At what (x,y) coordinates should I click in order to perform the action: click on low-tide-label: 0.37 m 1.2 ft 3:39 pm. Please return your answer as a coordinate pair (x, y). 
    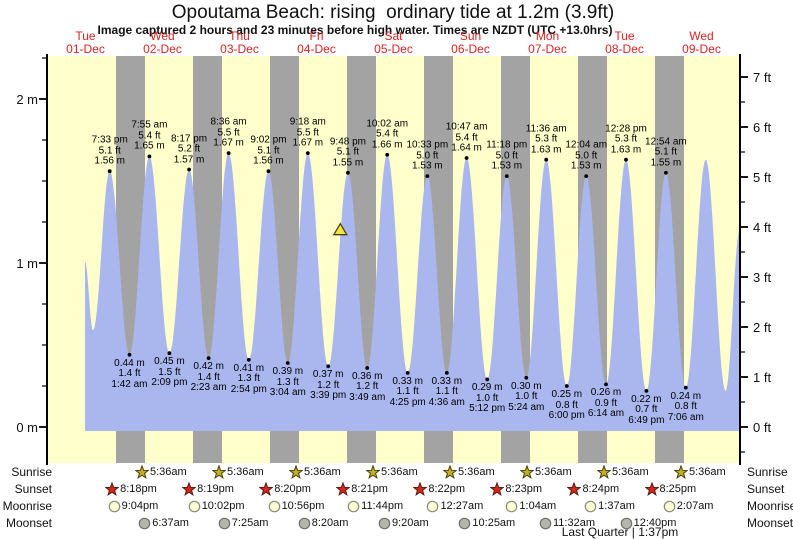
    Looking at the image, I should click on (328, 385).